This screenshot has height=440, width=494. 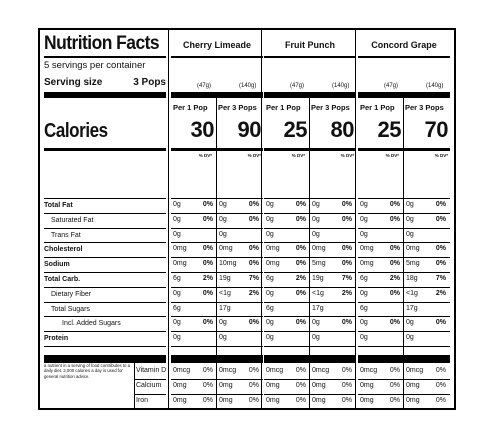 I want to click on serving-weight-3: (140g), so click(x=341, y=86).